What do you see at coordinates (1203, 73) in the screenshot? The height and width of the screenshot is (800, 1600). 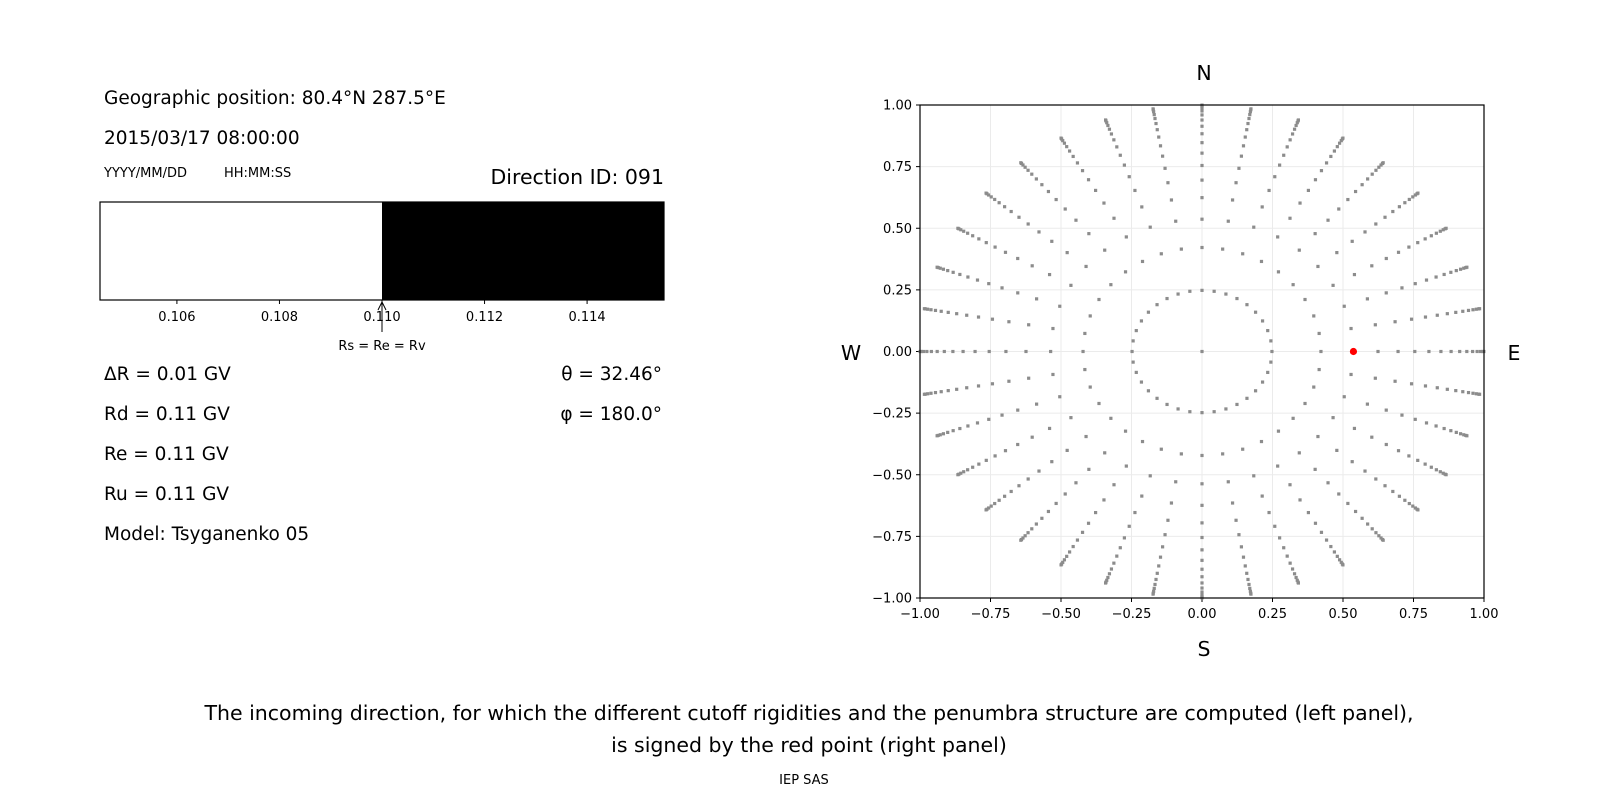 I see `north-label: N` at bounding box center [1203, 73].